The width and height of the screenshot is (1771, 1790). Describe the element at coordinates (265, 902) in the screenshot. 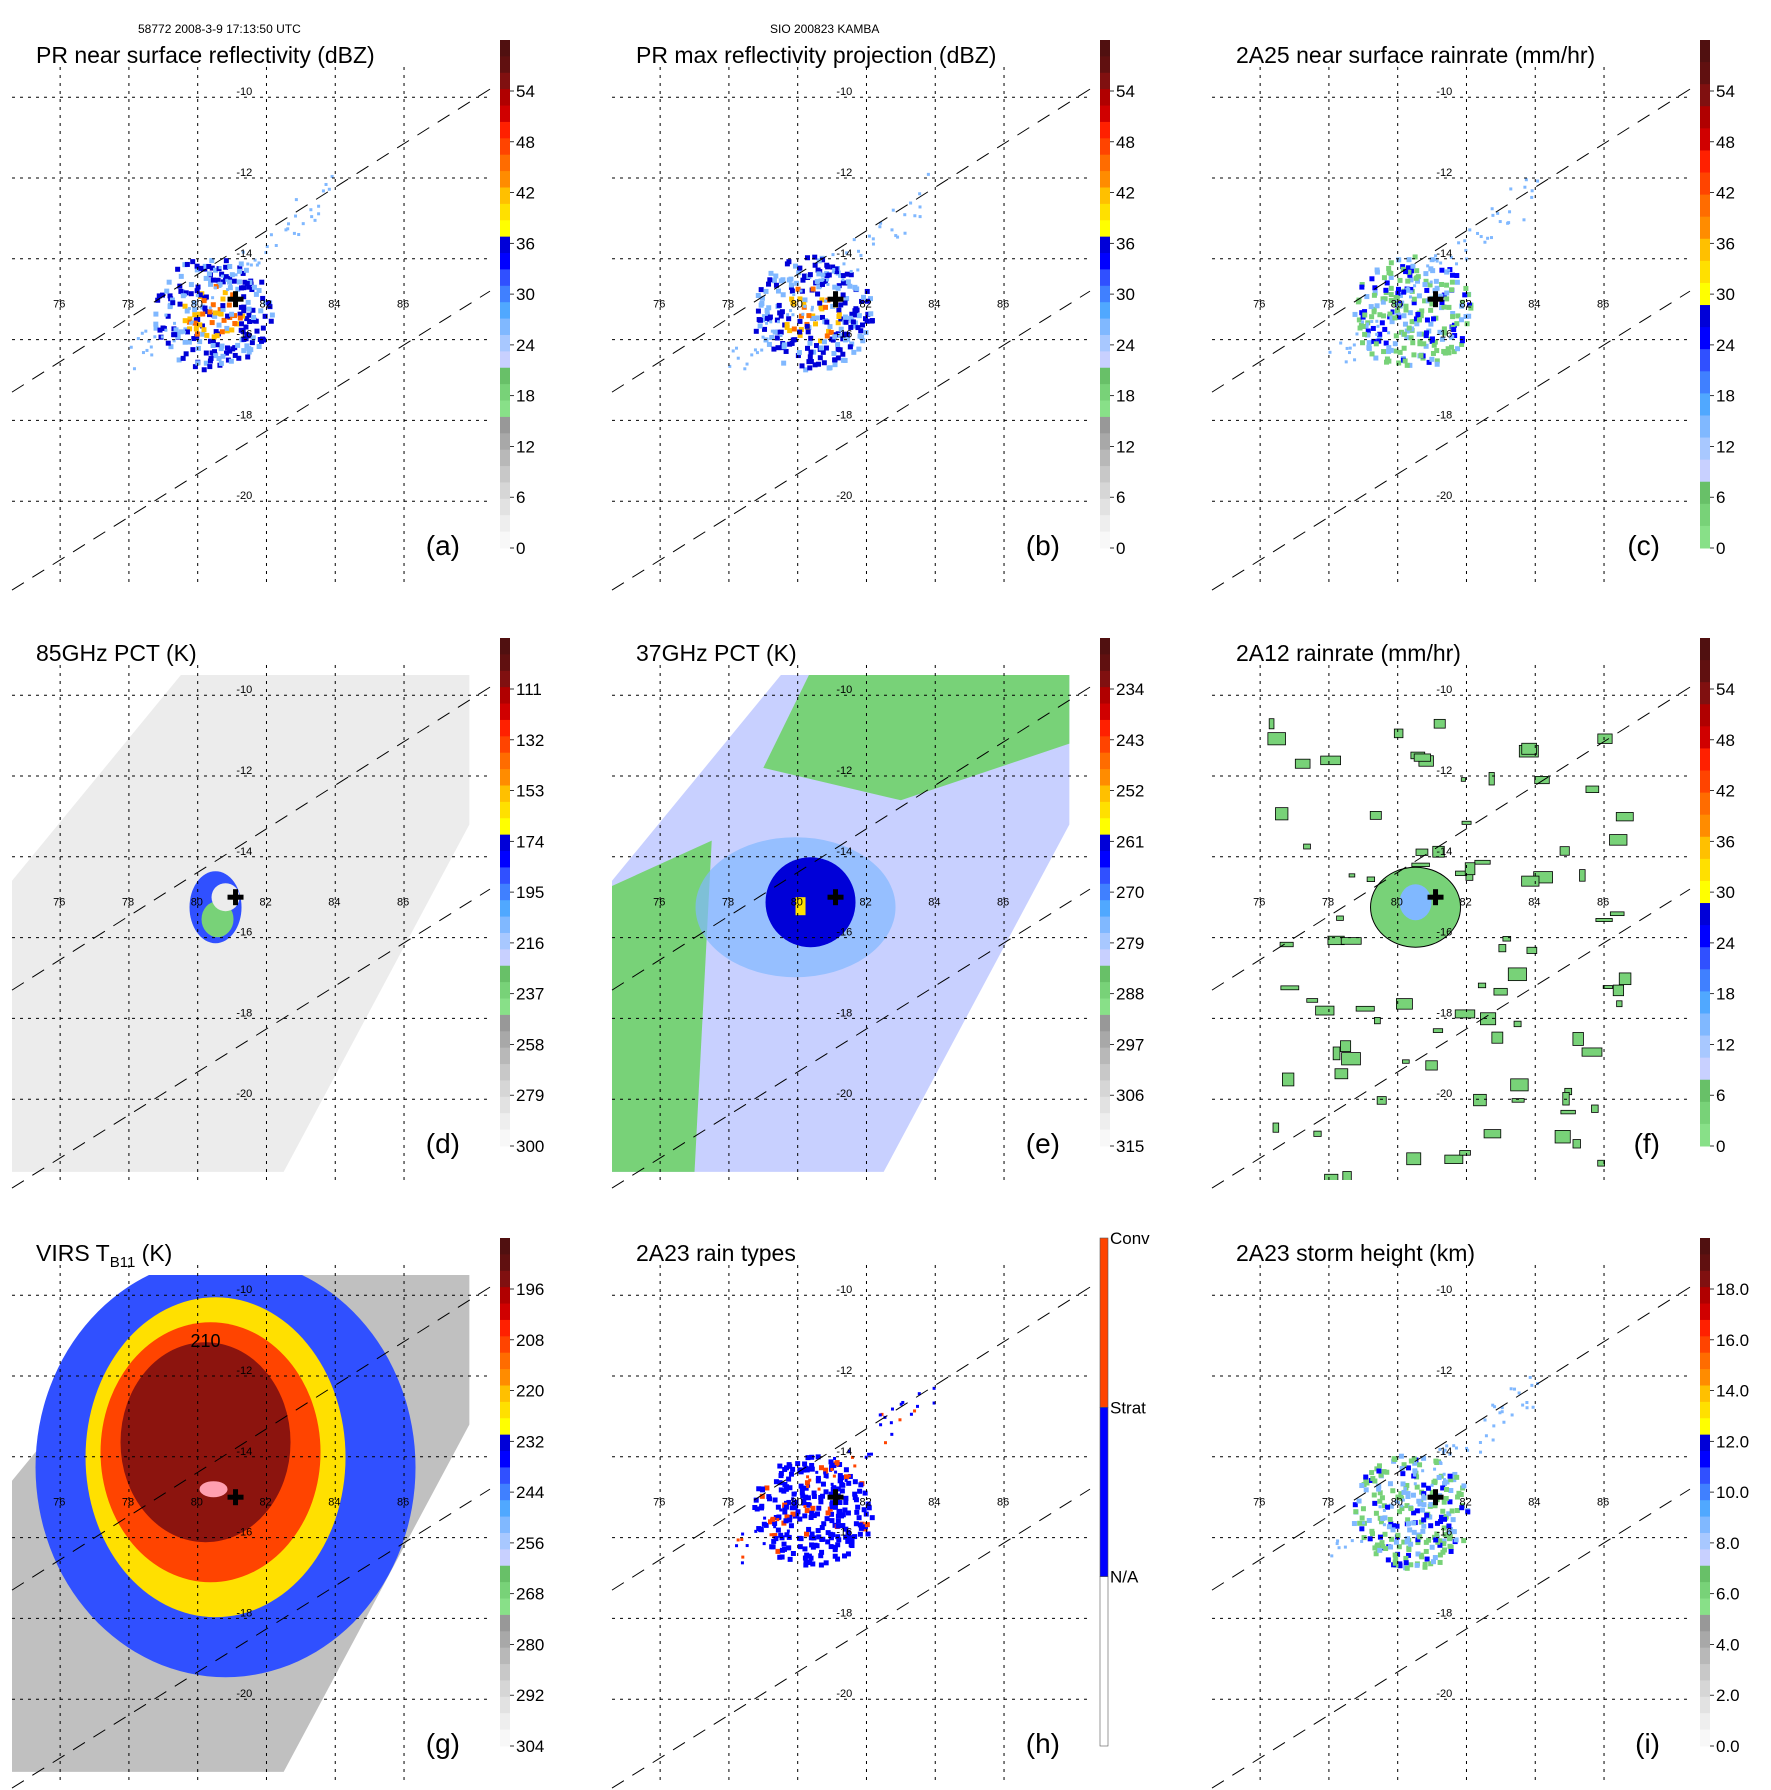

I see `lon-tick-label: 82` at that location.